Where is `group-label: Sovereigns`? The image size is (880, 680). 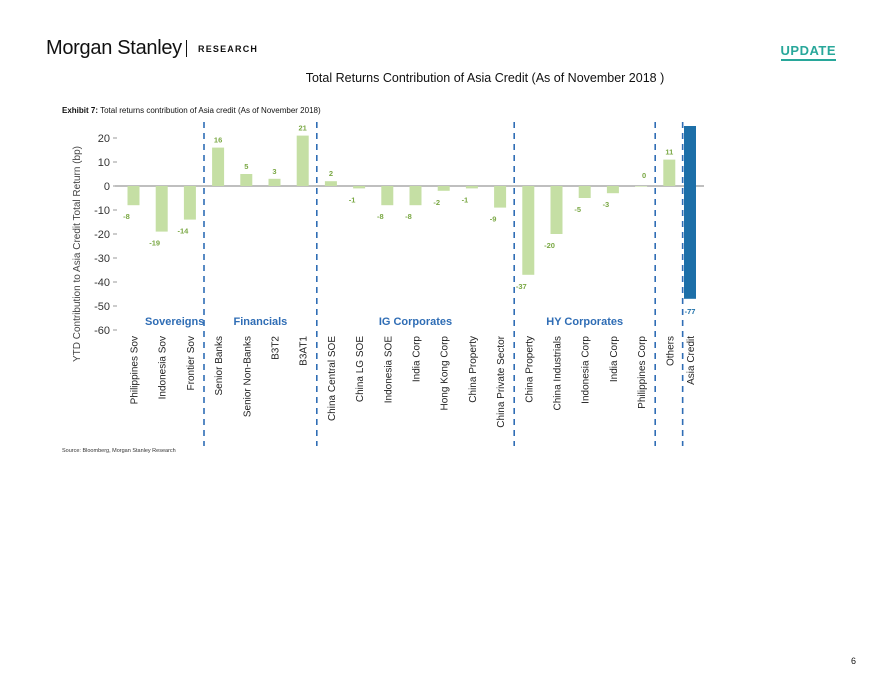 group-label: Sovereigns is located at coordinates (174, 322).